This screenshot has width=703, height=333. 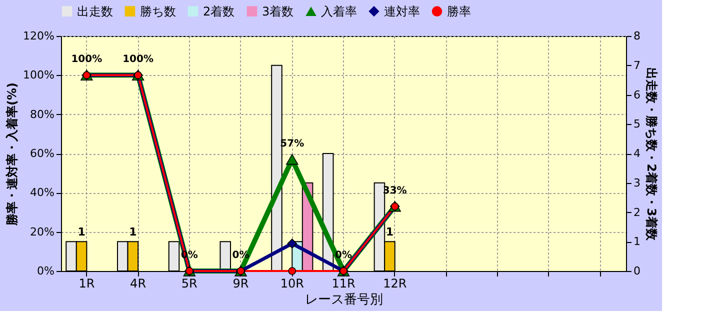 I want to click on legend-label: 3着数, so click(x=278, y=11).